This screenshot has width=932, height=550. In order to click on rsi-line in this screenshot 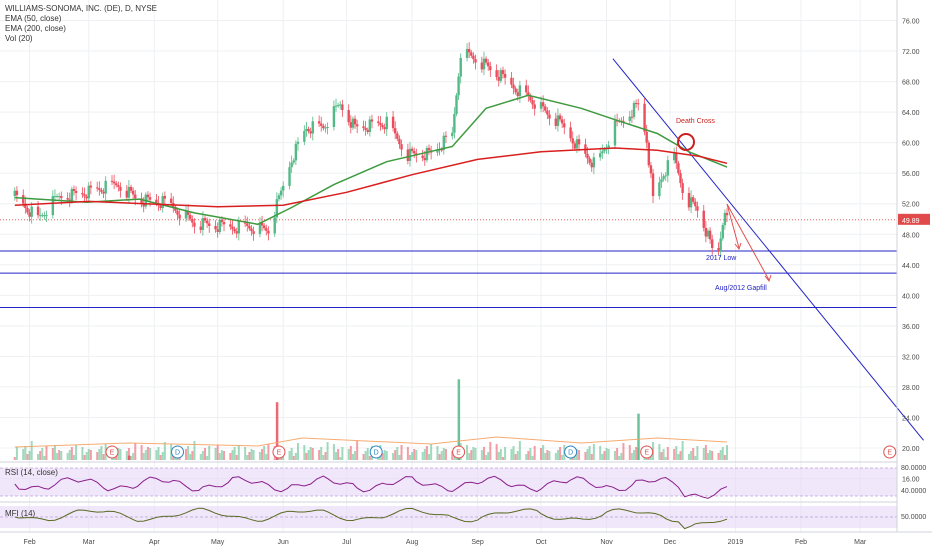, I will do `click(371, 487)`.